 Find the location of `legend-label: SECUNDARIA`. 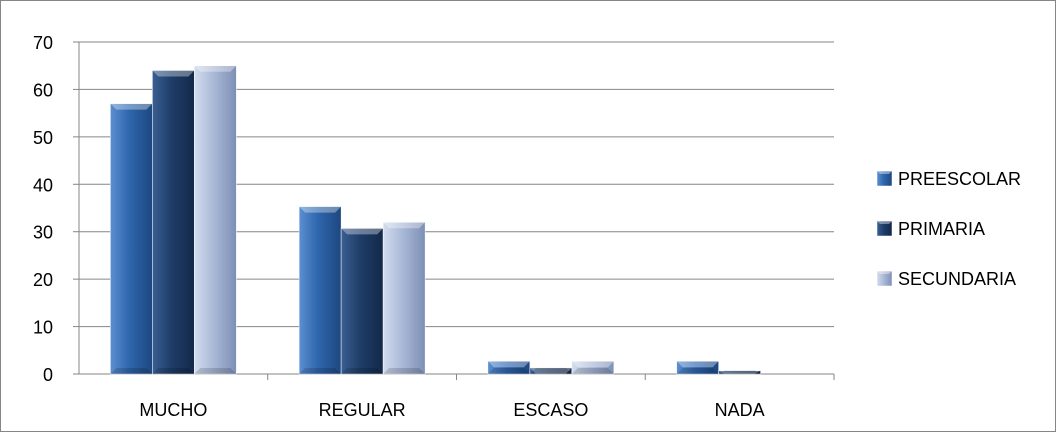

legend-label: SECUNDARIA is located at coordinates (957, 279).